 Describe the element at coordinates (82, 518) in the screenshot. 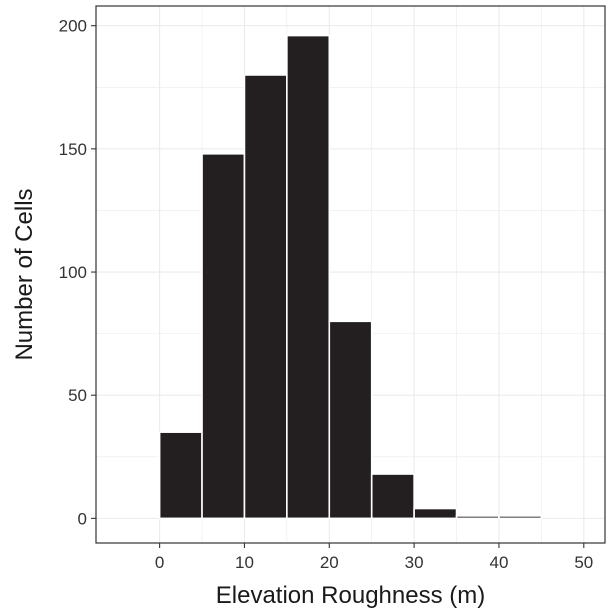

I see `y-tick-label: 0` at that location.